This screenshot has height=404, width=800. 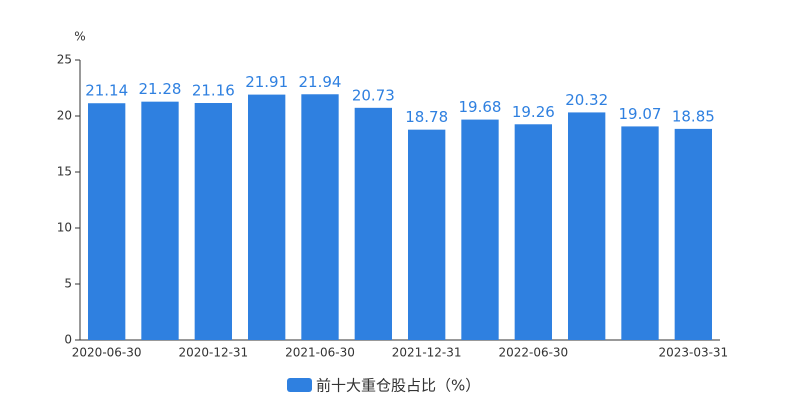 What do you see at coordinates (398, 386) in the screenshot?
I see `legend-label: 前十大重仓股占比（%）` at bounding box center [398, 386].